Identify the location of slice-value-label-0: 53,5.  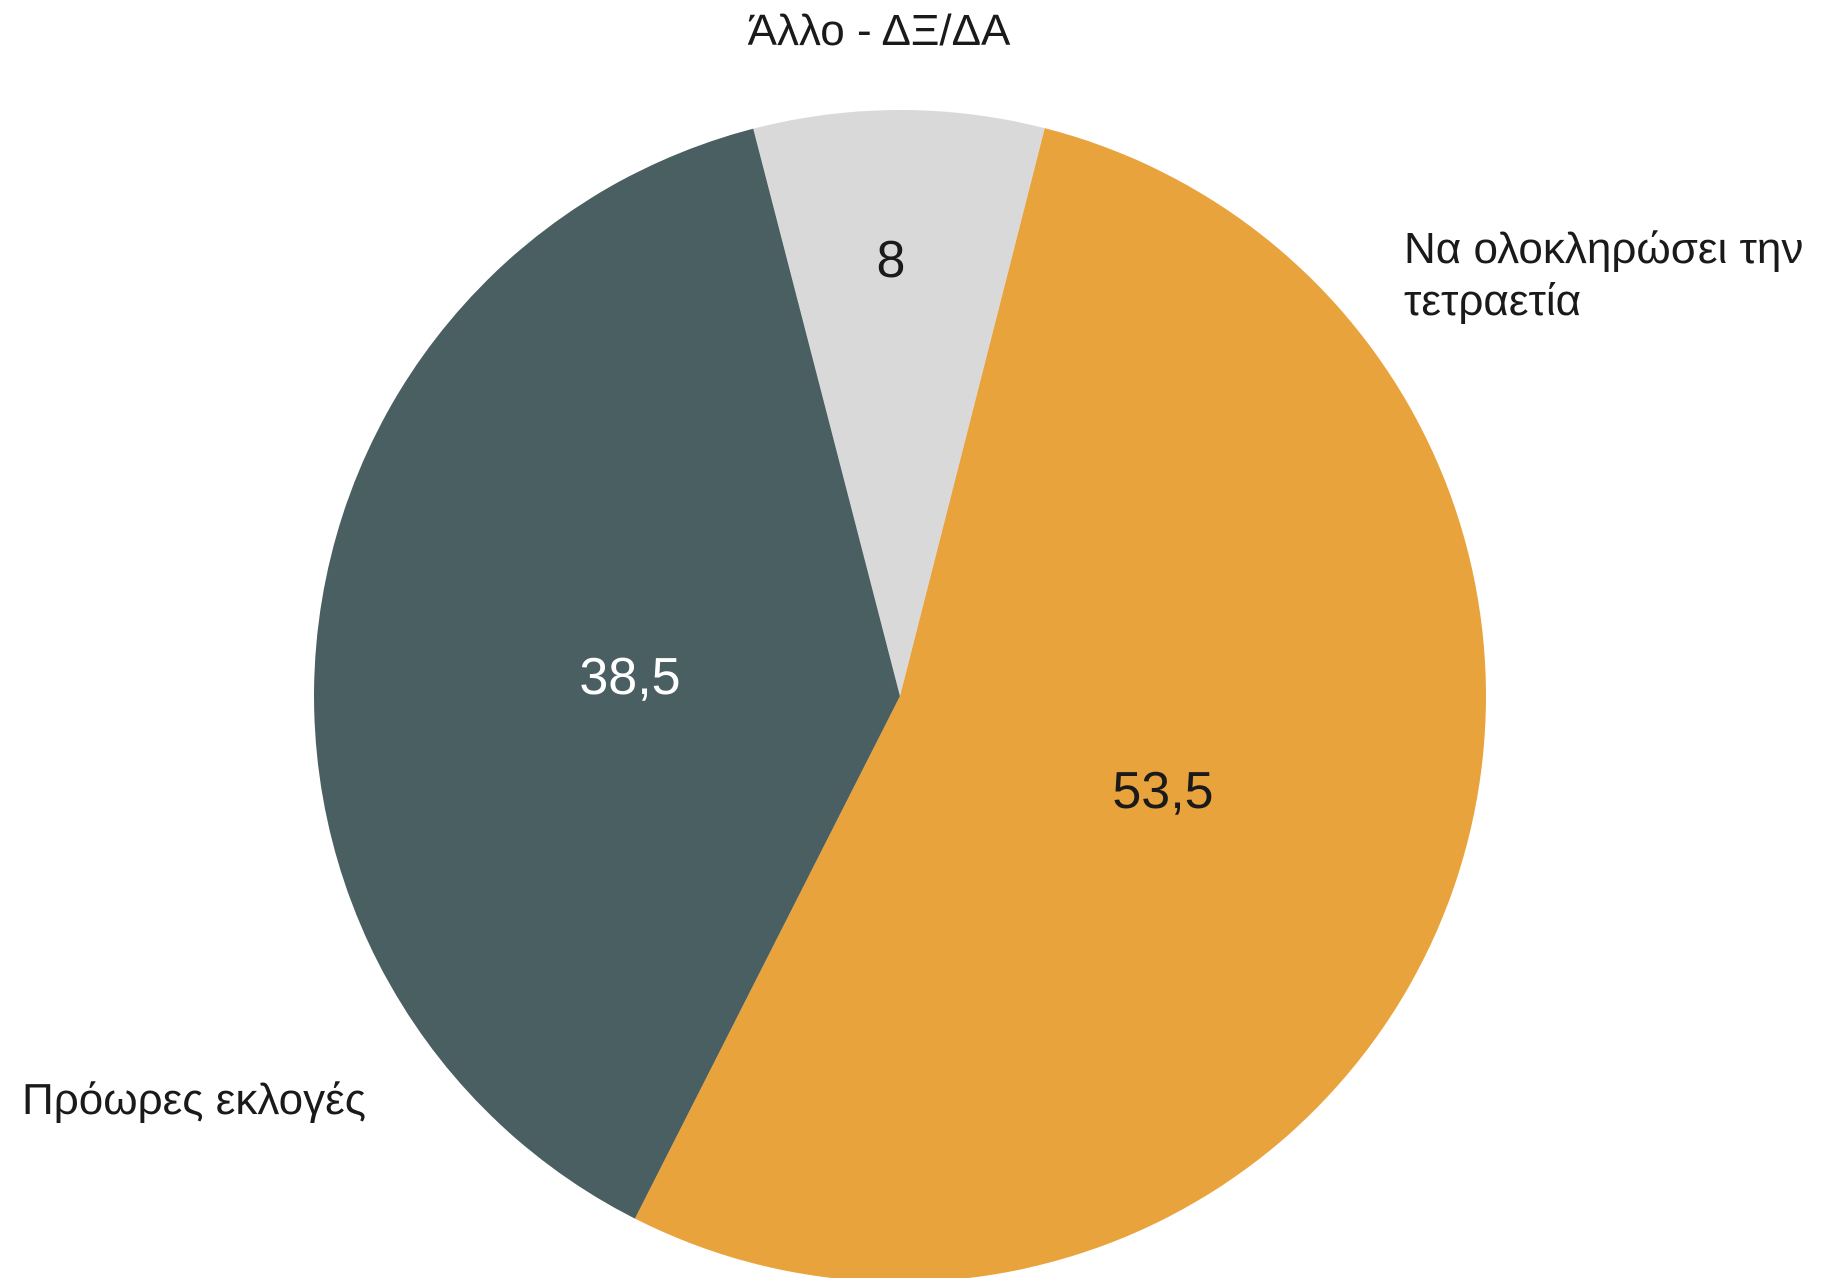
(1162, 791).